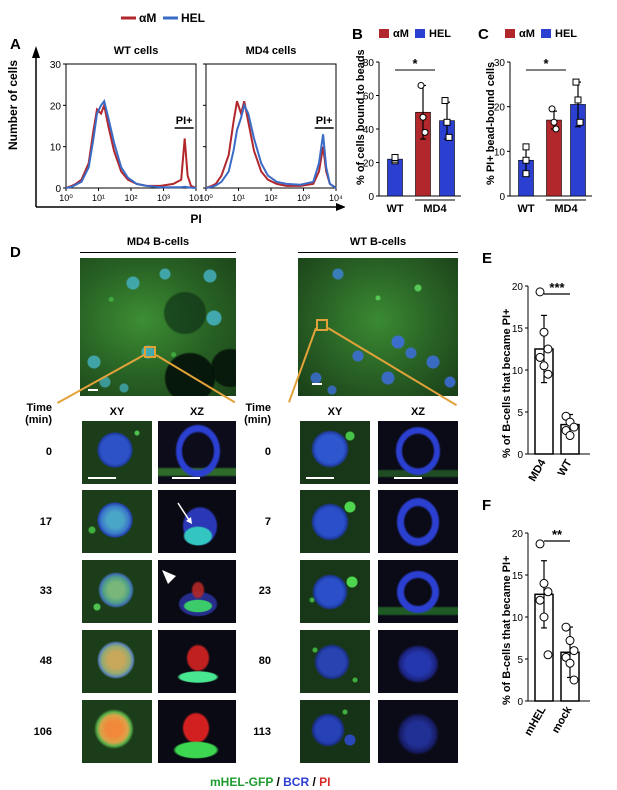 The image size is (617, 790). Describe the element at coordinates (518, 534) in the screenshot. I see `f-ytick-label-4: 20` at that location.